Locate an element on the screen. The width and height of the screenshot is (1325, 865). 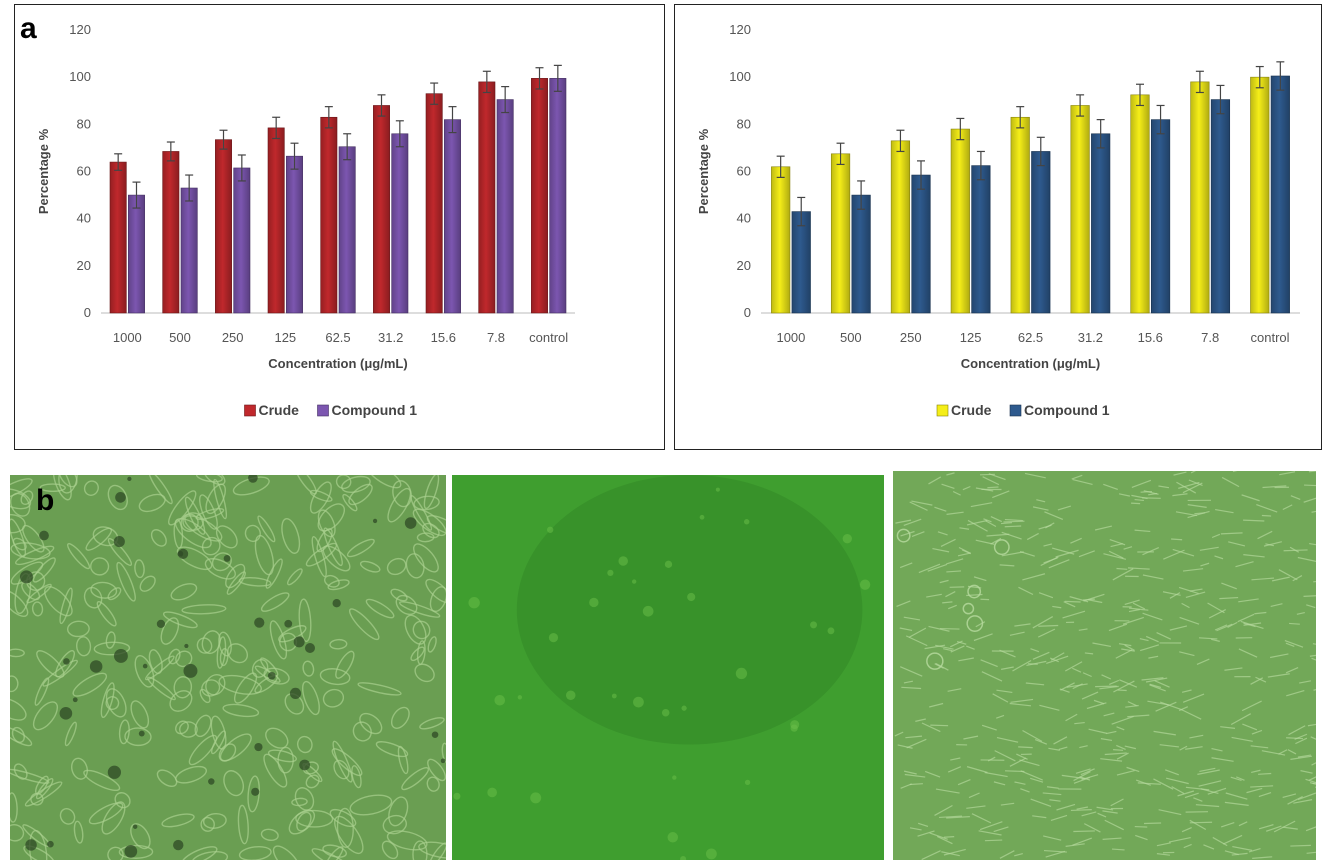
round-cell is located at coordinates (1001, 547).